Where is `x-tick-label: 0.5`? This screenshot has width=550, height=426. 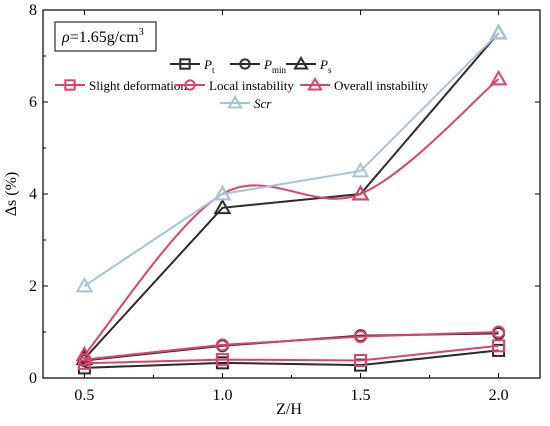
x-tick-label: 0.5 is located at coordinates (84, 395).